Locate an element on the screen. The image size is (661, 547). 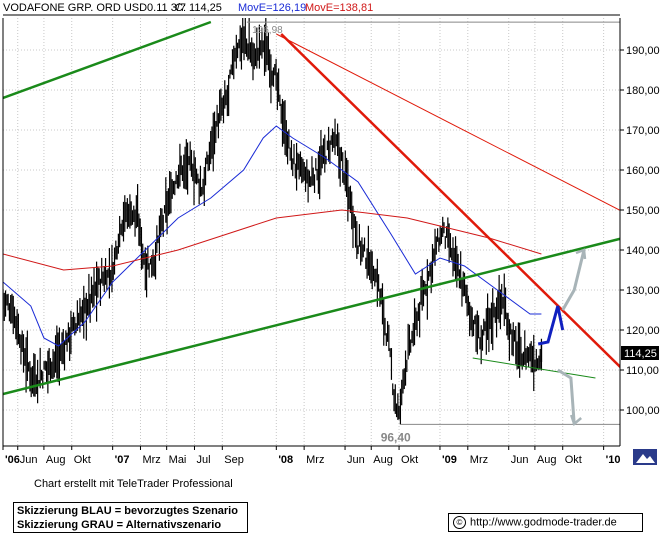
y-tick-label: 180,00 is located at coordinates (643, 91).